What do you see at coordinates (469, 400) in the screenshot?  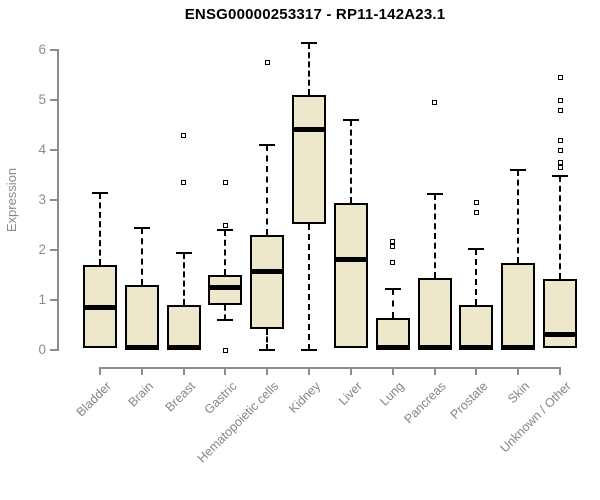 I see `x-category-label-prostate: Prostate` at bounding box center [469, 400].